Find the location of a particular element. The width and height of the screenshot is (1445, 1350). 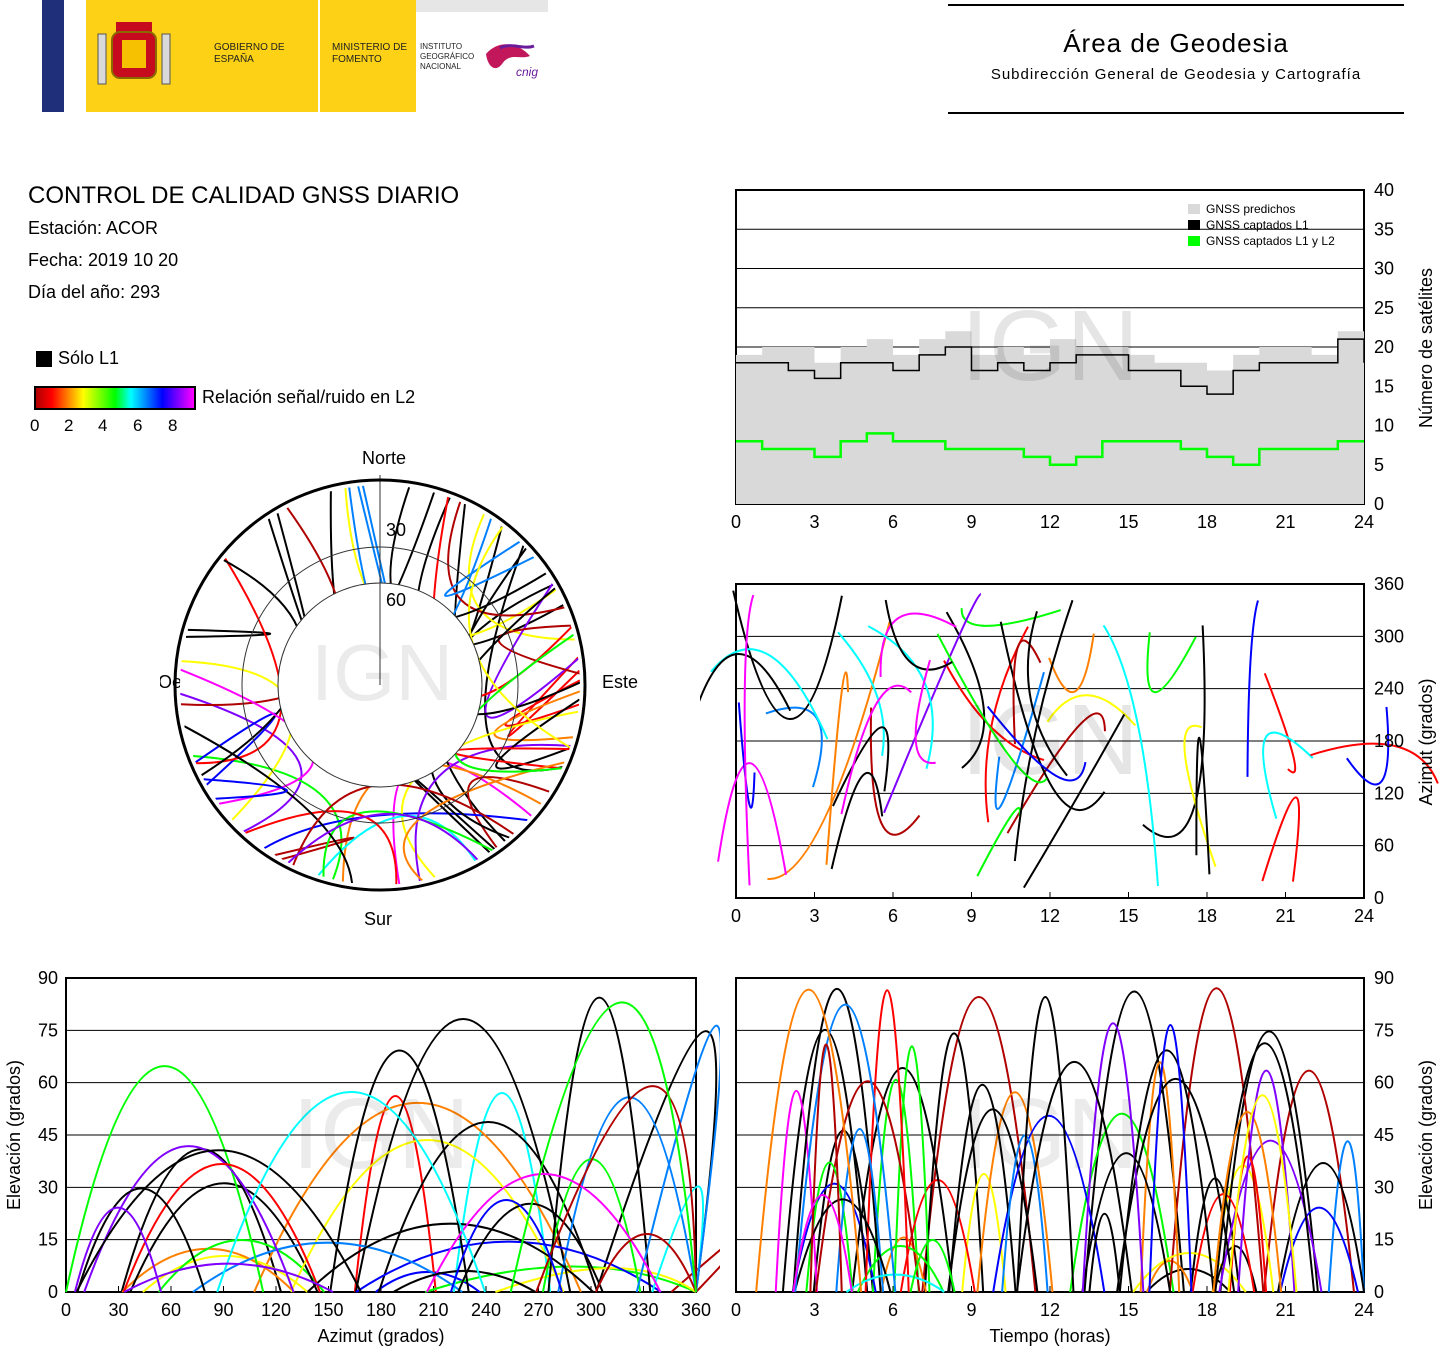

skyplot-ring-label: 60 is located at coordinates (396, 600).